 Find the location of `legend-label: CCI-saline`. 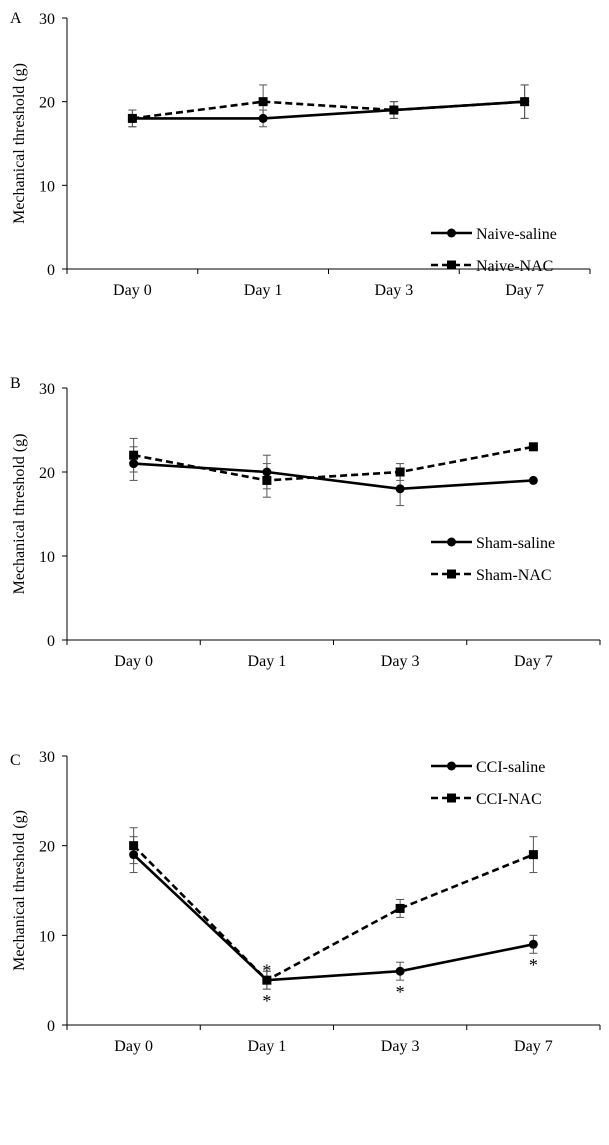

legend-label: CCI-saline is located at coordinates (510, 767).